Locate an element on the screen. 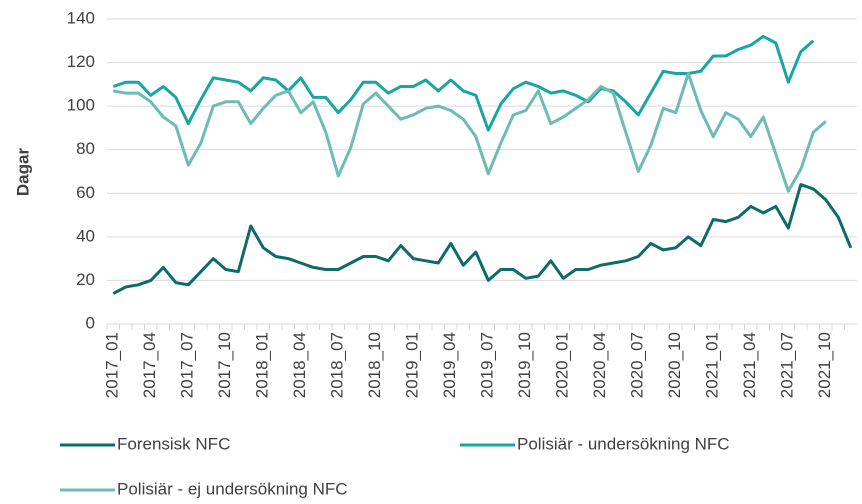  x-tick-label: 2018_01 is located at coordinates (262, 365).